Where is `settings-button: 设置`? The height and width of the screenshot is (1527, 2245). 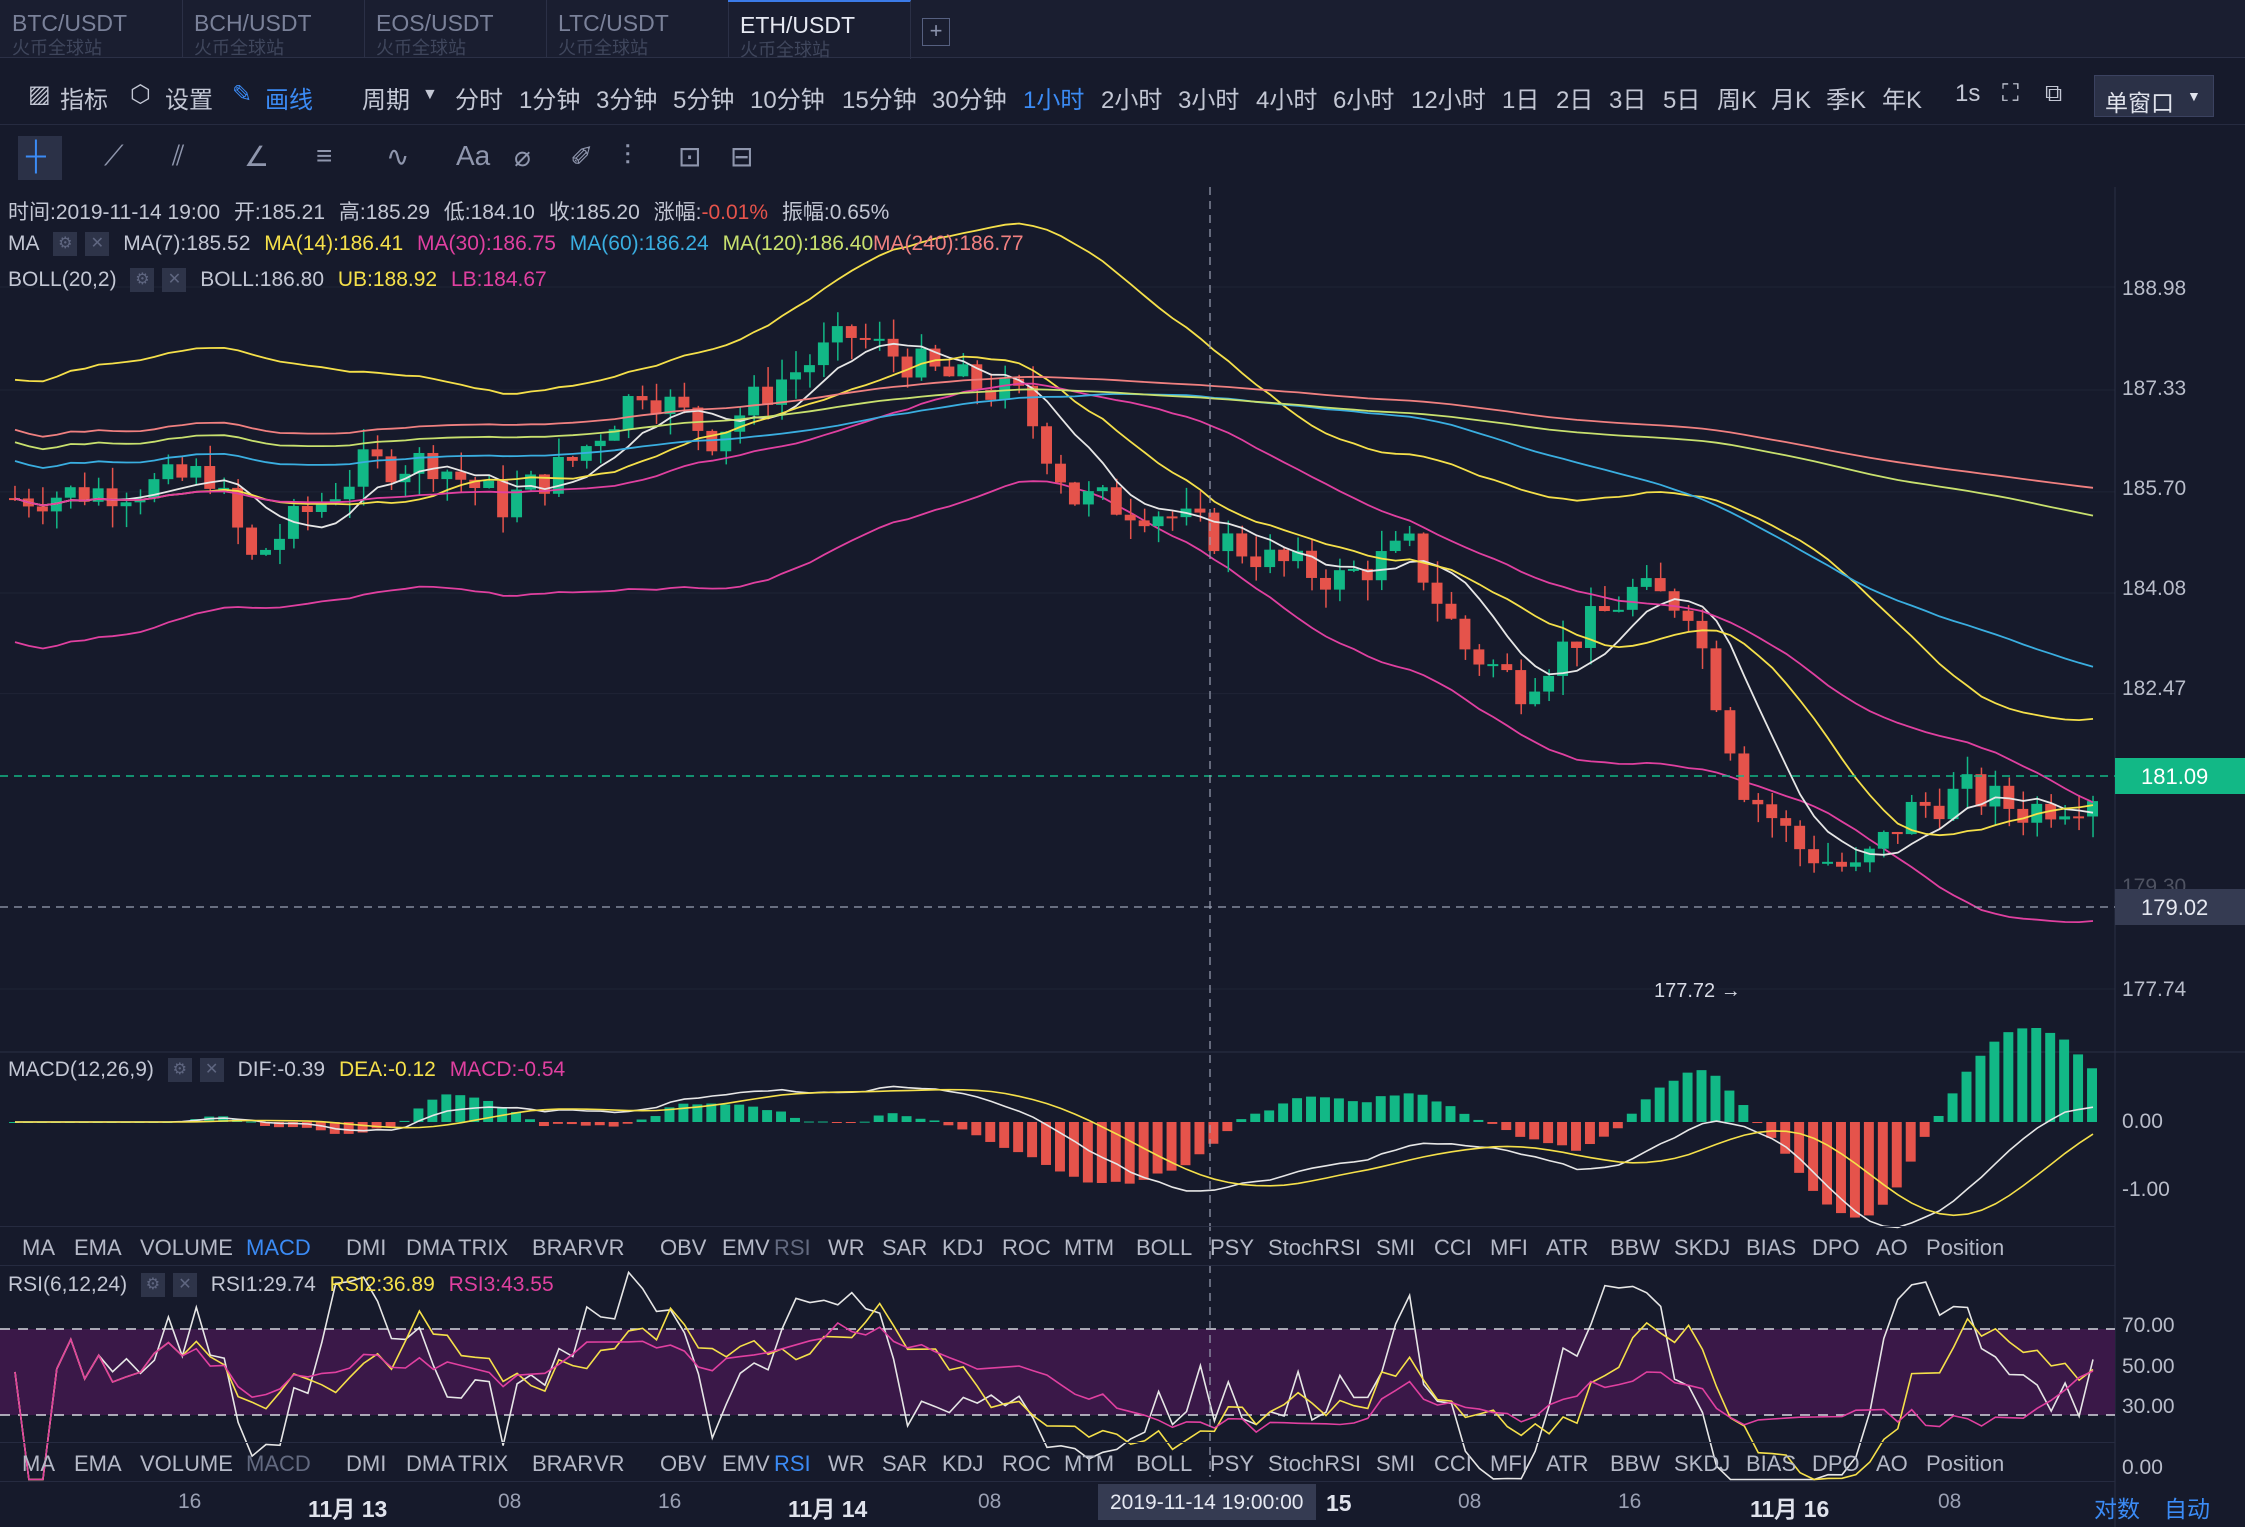 settings-button: 设置 is located at coordinates (189, 100).